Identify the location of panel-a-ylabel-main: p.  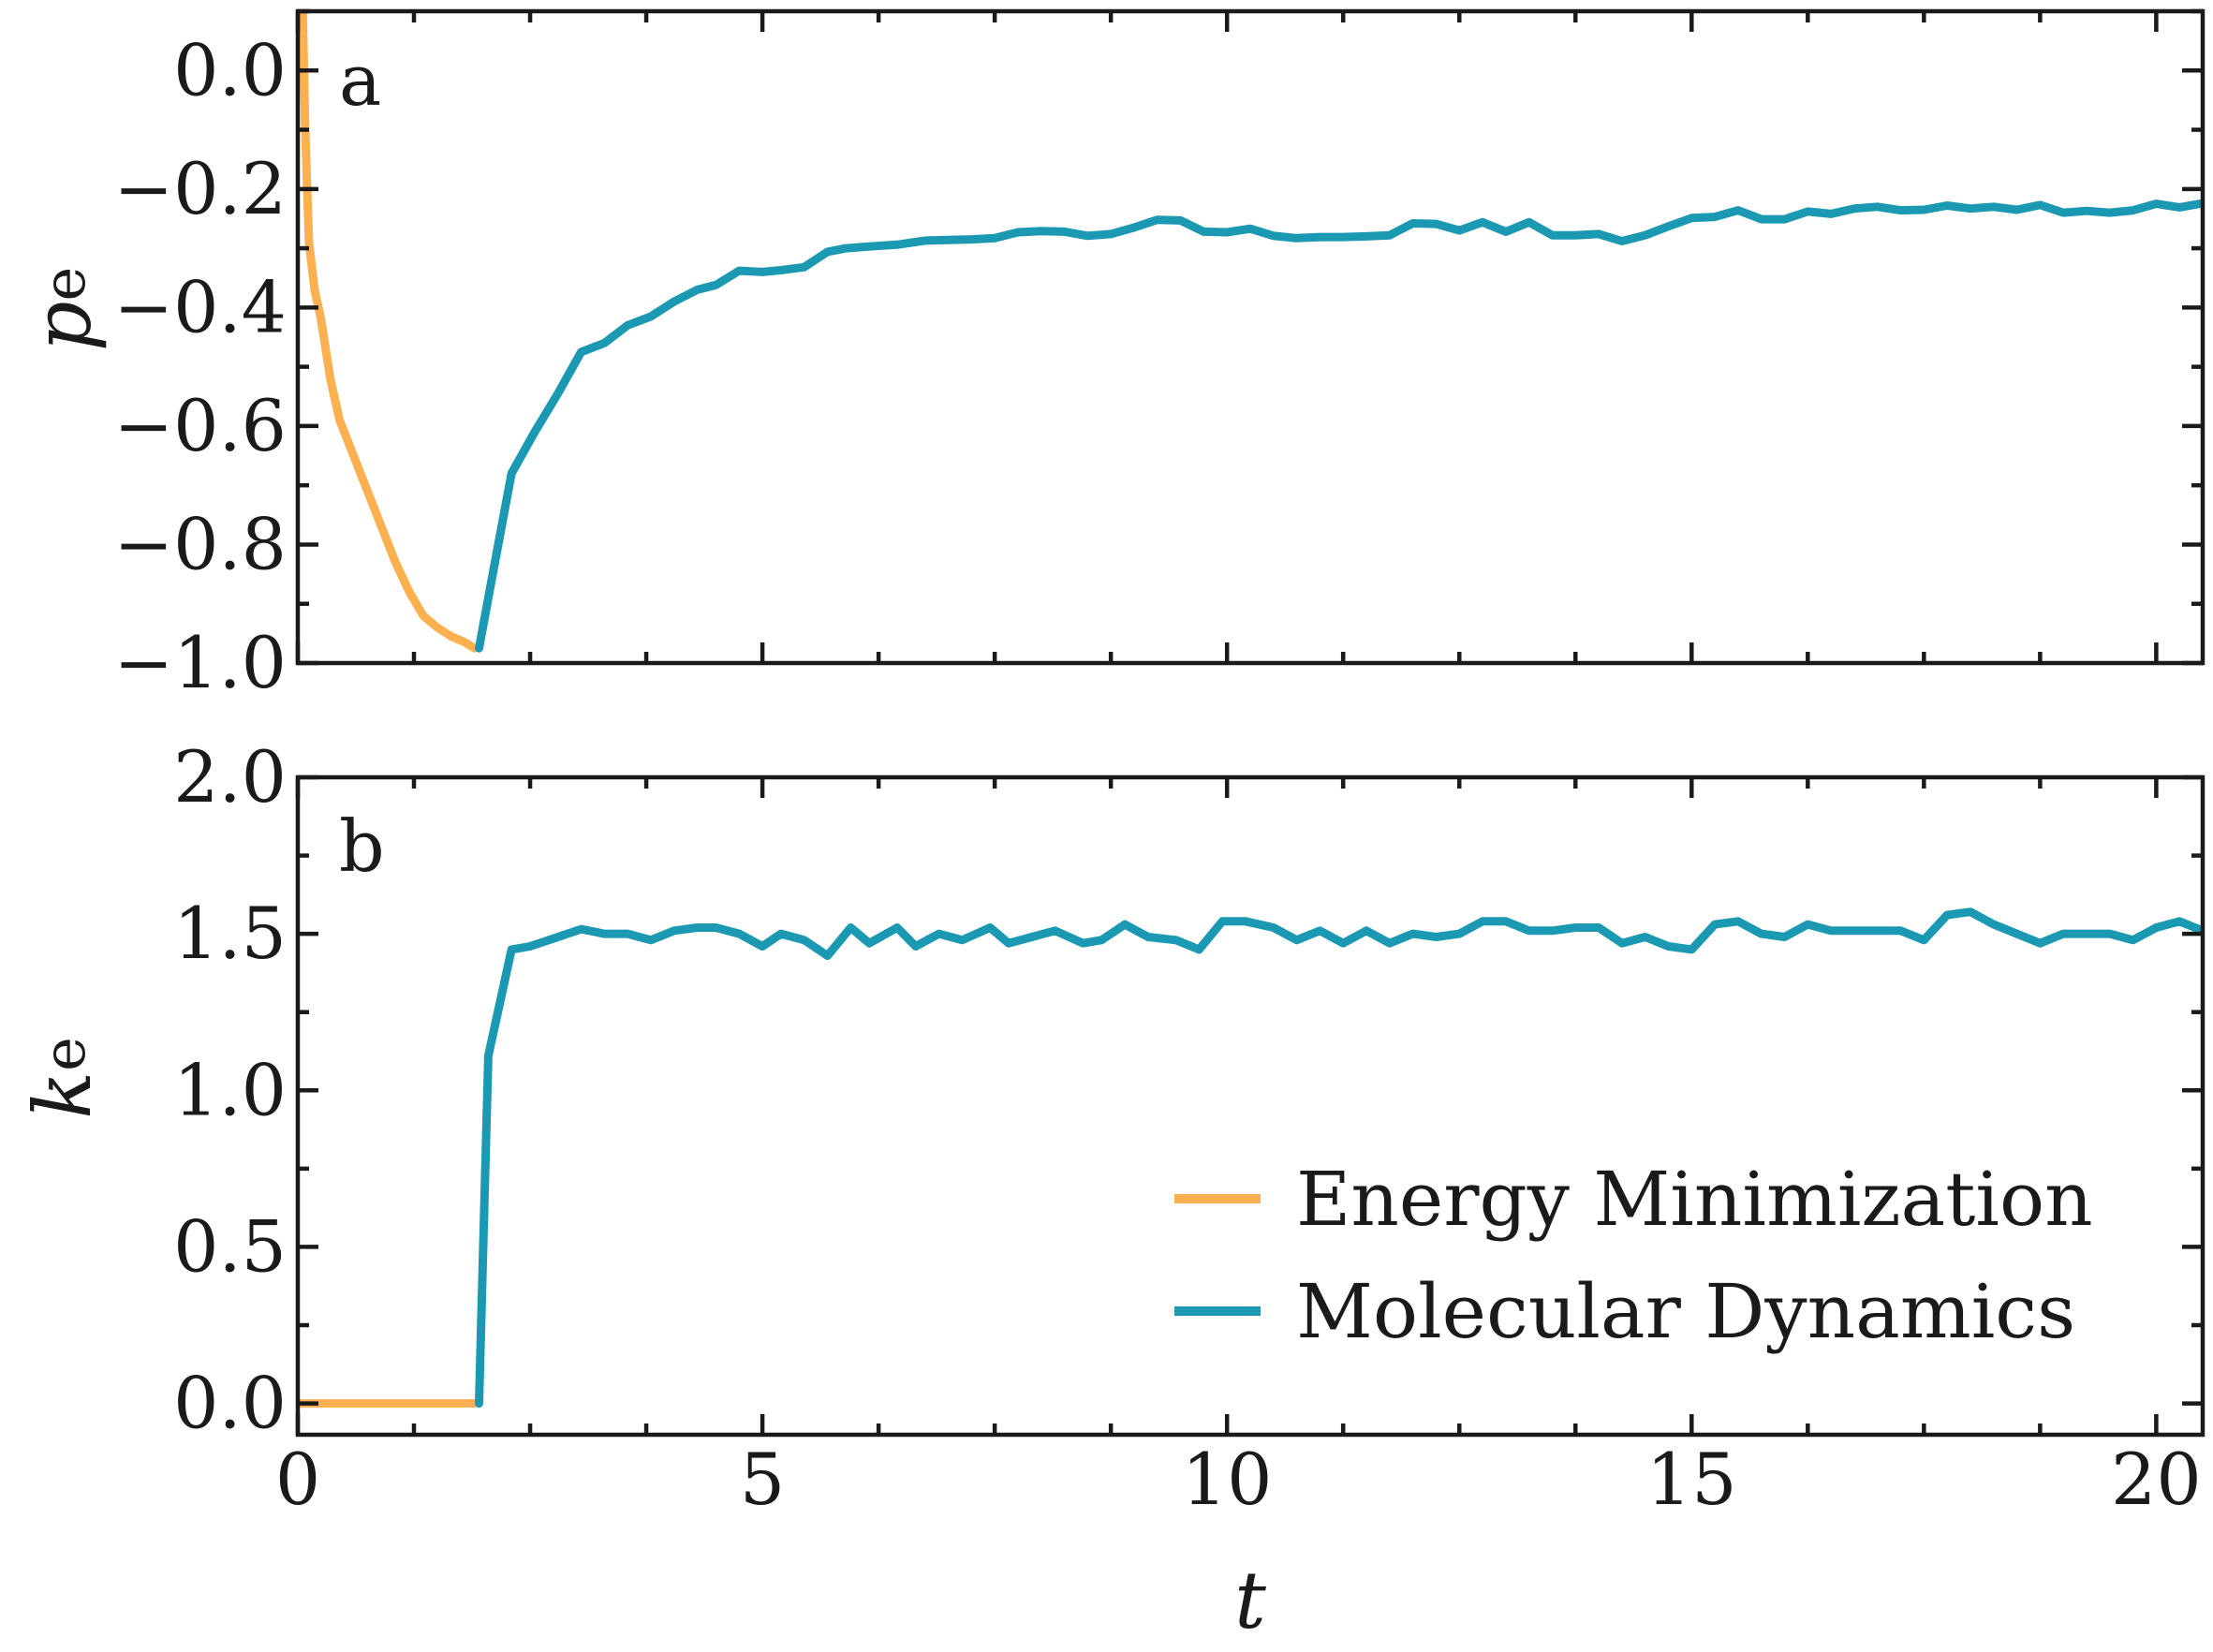
(63, 326).